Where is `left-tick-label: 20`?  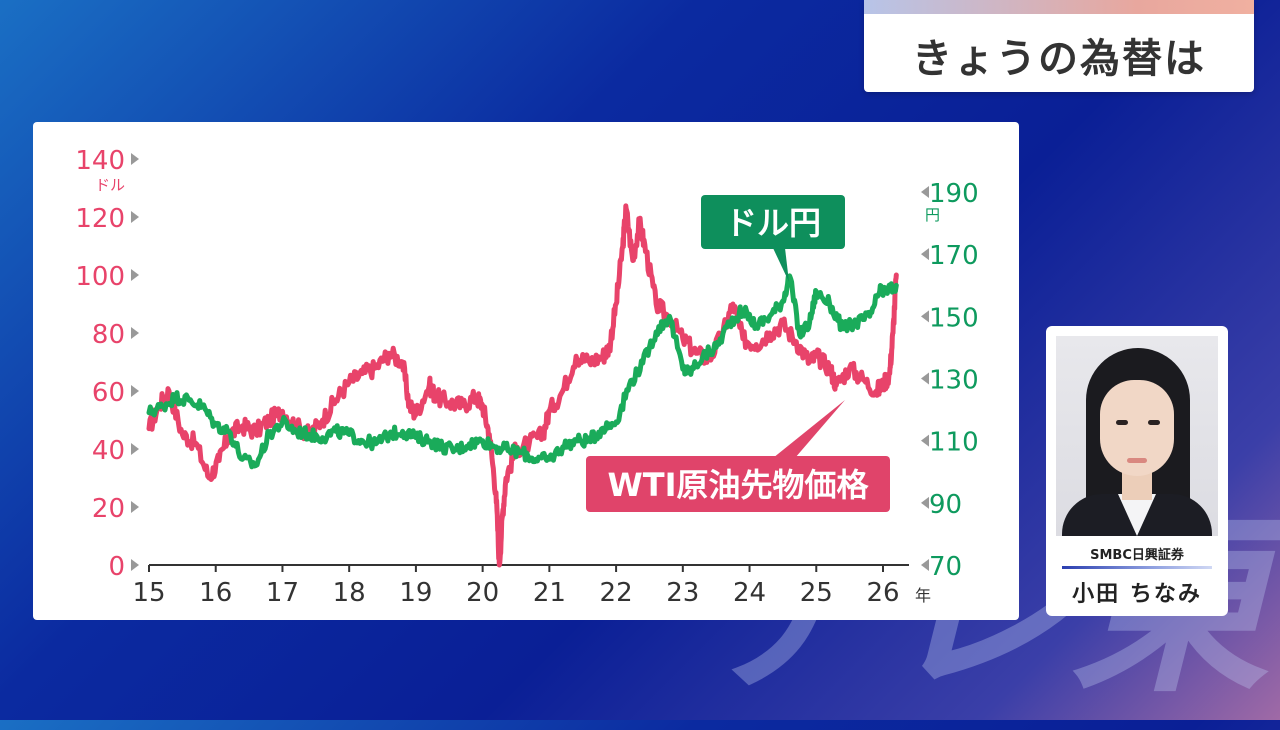
left-tick-label: 20 is located at coordinates (108, 509).